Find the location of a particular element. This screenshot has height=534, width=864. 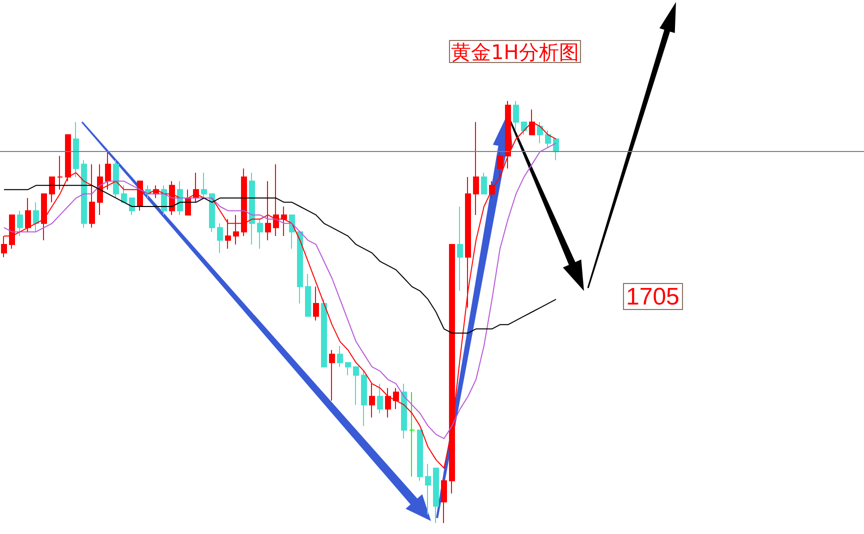

chart-title: 黄金1H分析图 is located at coordinates (515, 52).